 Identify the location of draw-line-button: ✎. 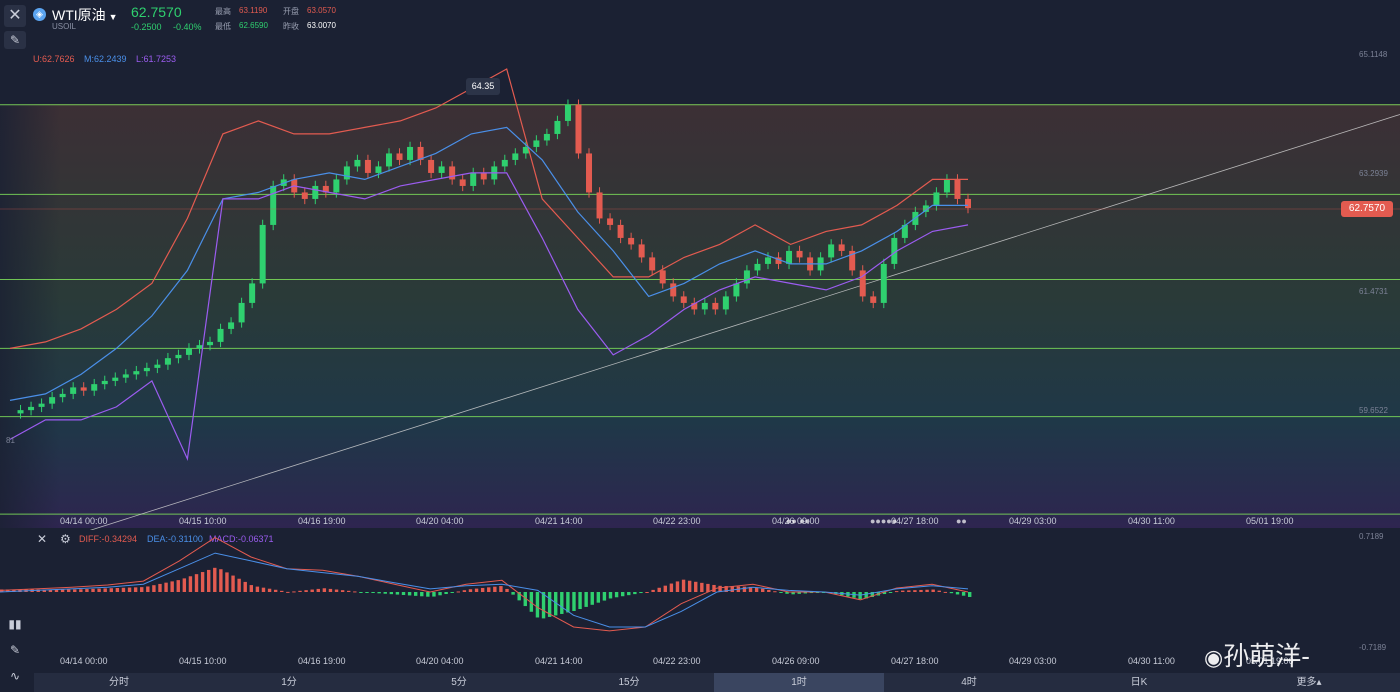
(15, 650).